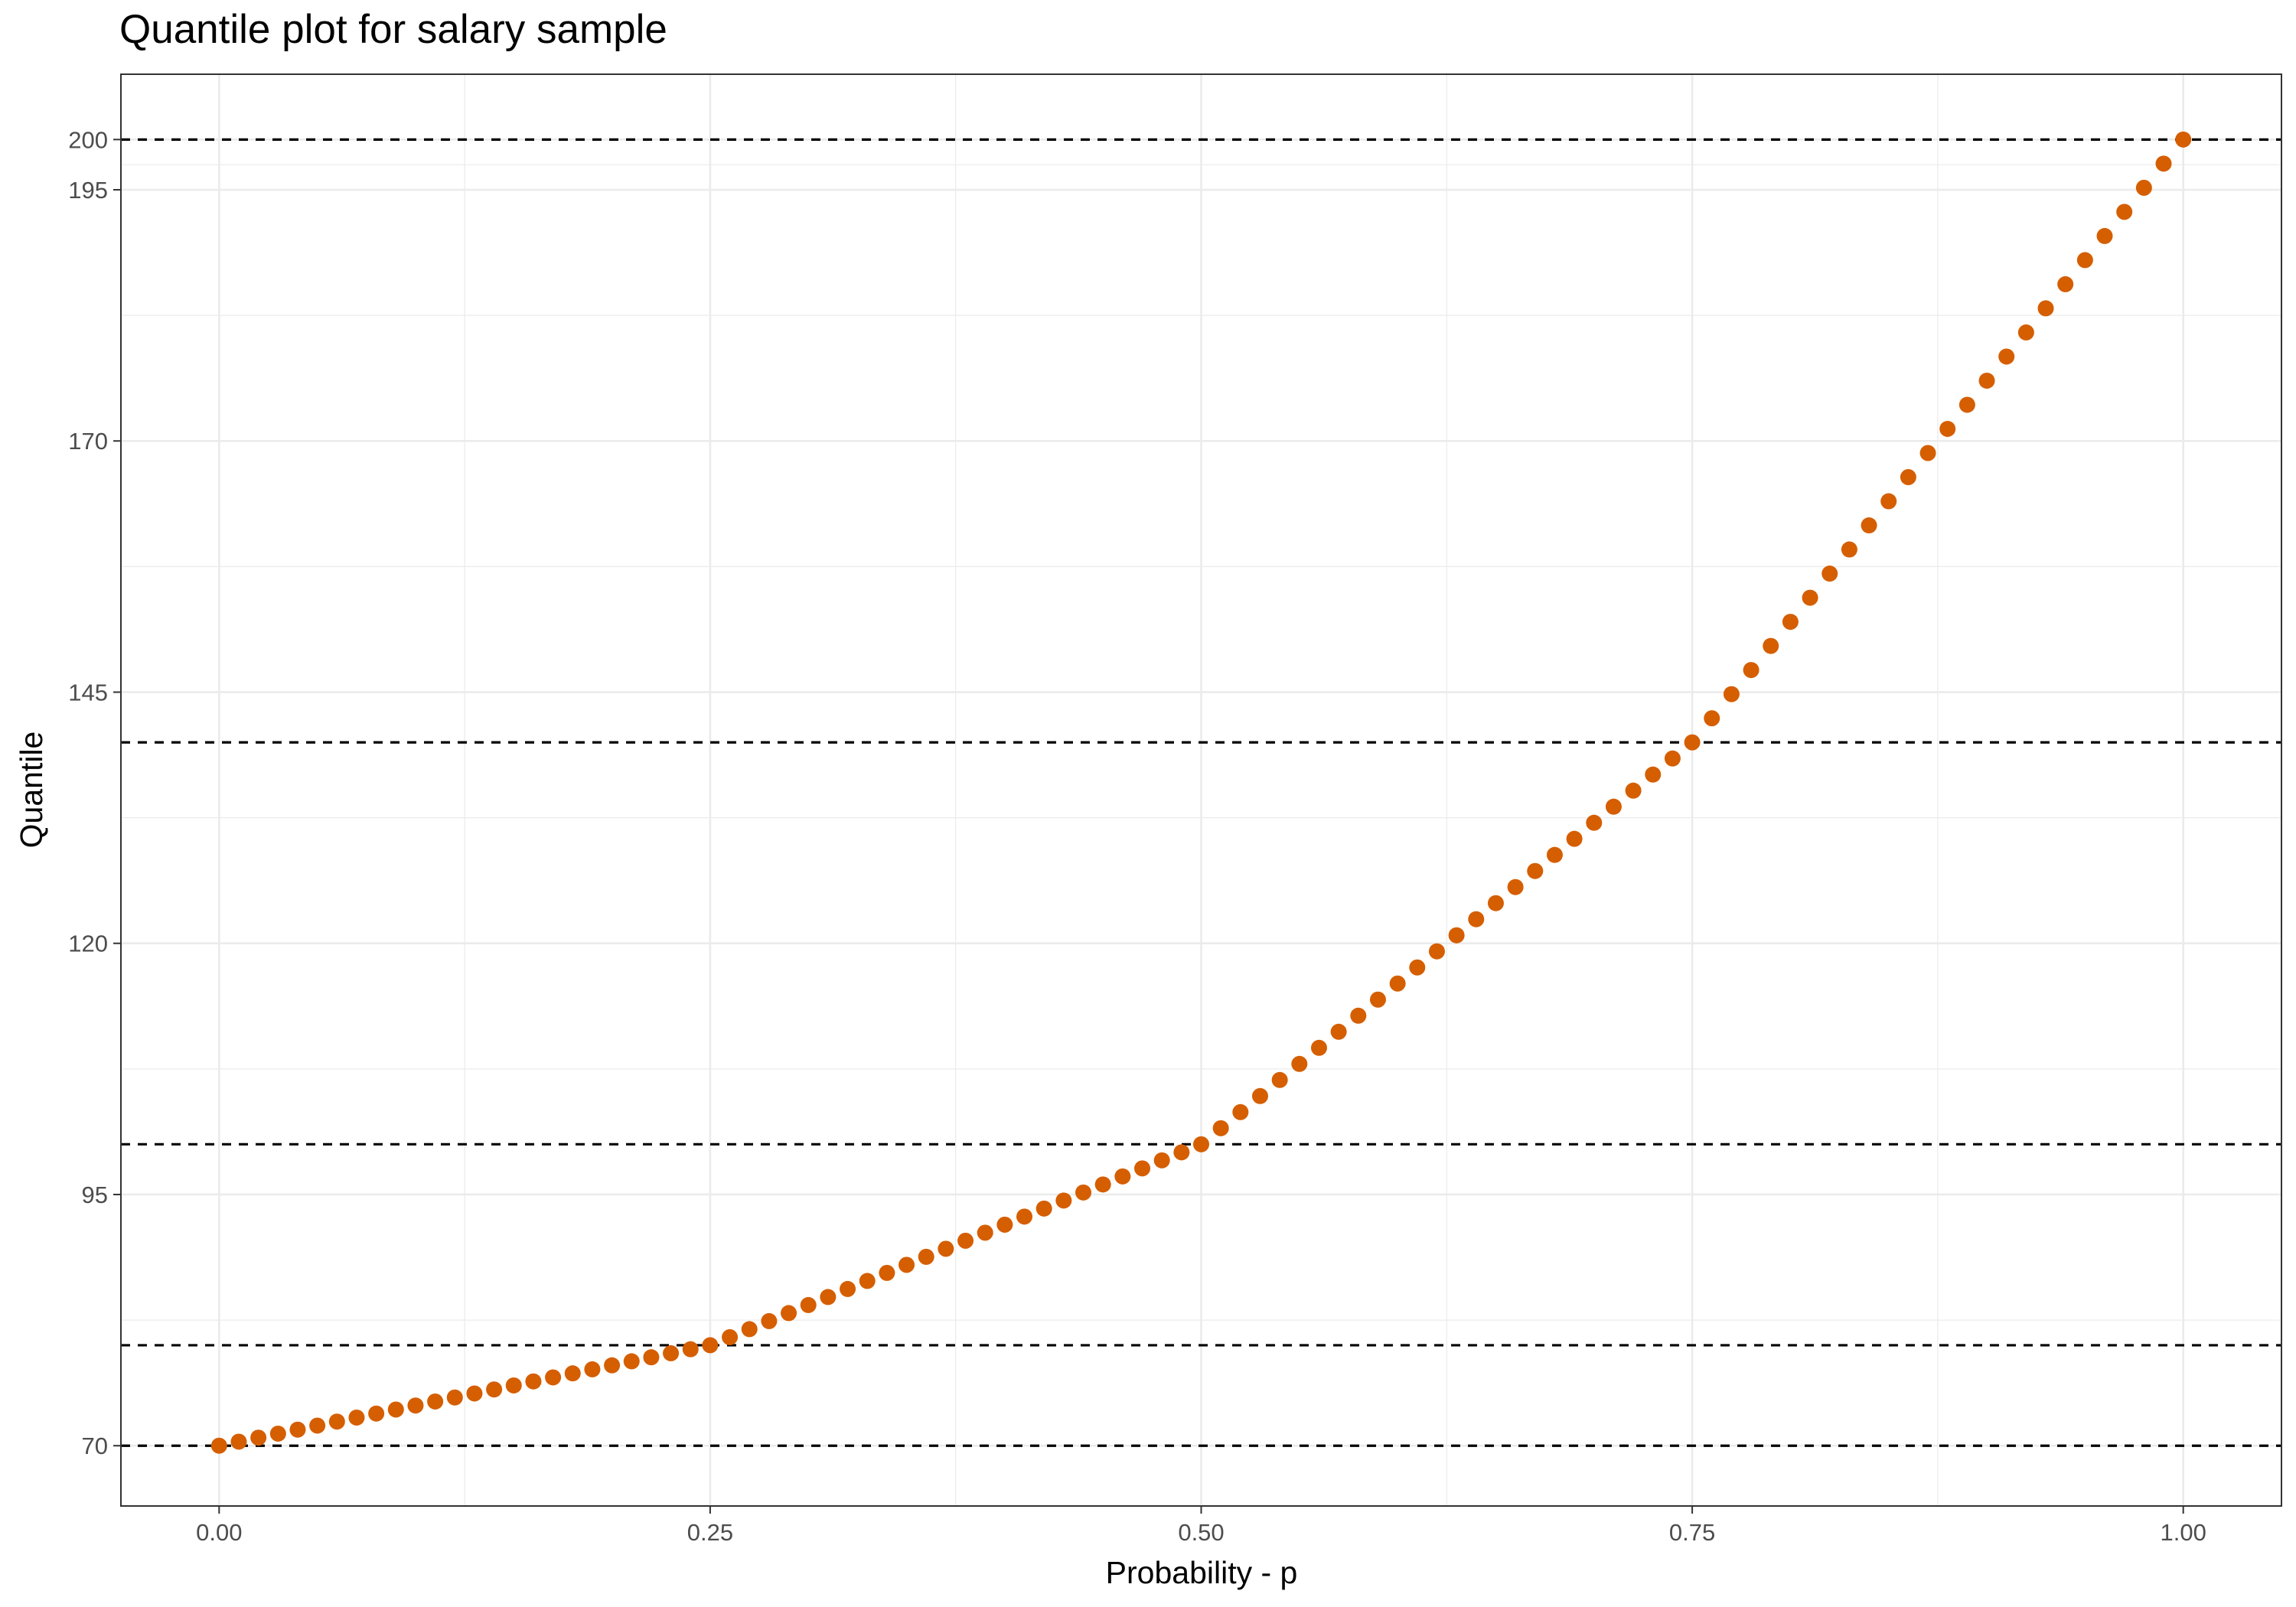 This screenshot has height=1607, width=2296. I want to click on x-axis-title: Probability - p, so click(1202, 1572).